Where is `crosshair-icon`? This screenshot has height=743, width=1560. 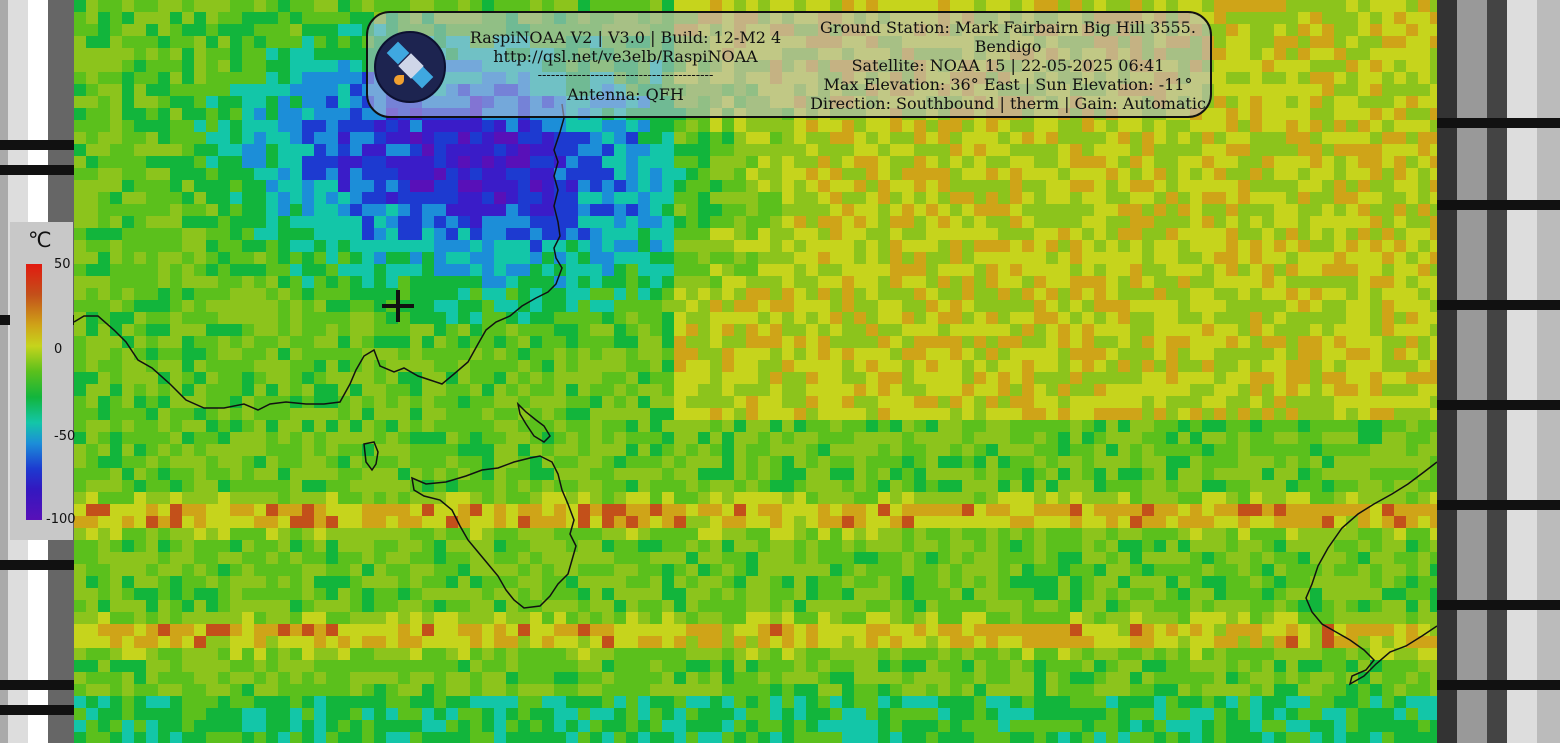
crosshair-icon is located at coordinates (398, 306).